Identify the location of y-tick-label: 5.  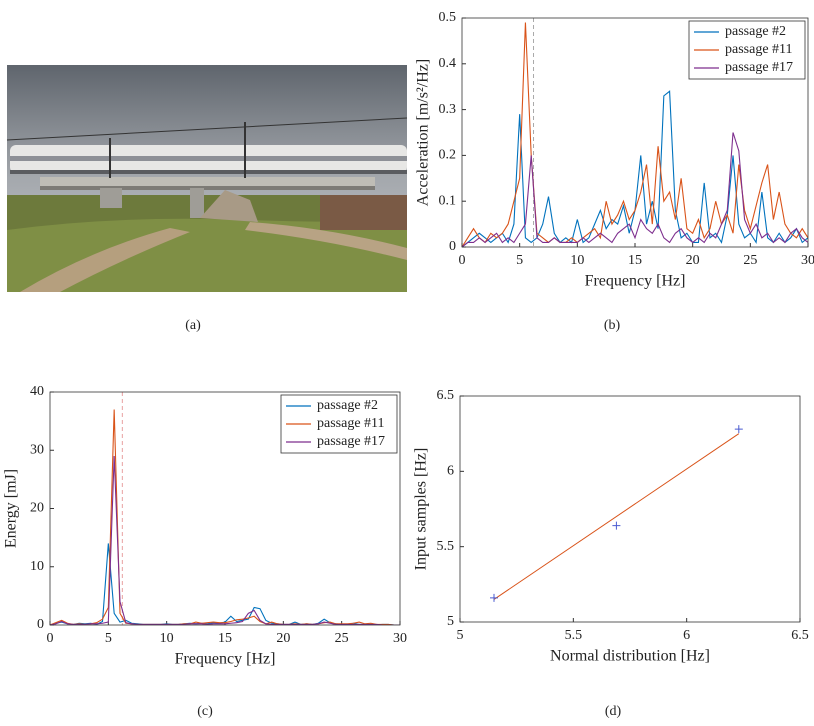
(450, 621).